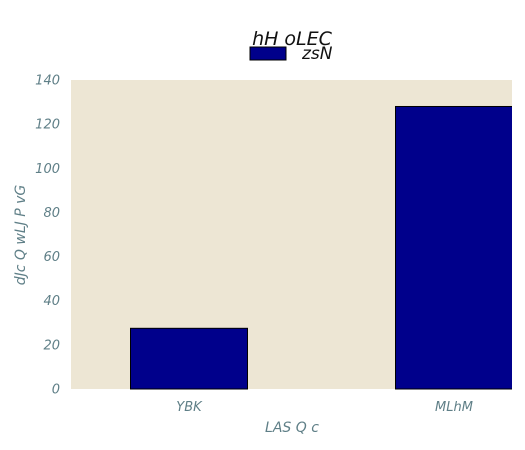 This screenshot has width=525, height=450. Describe the element at coordinates (292, 39) in the screenshot. I see `chart-title: hH oLEC` at that location.